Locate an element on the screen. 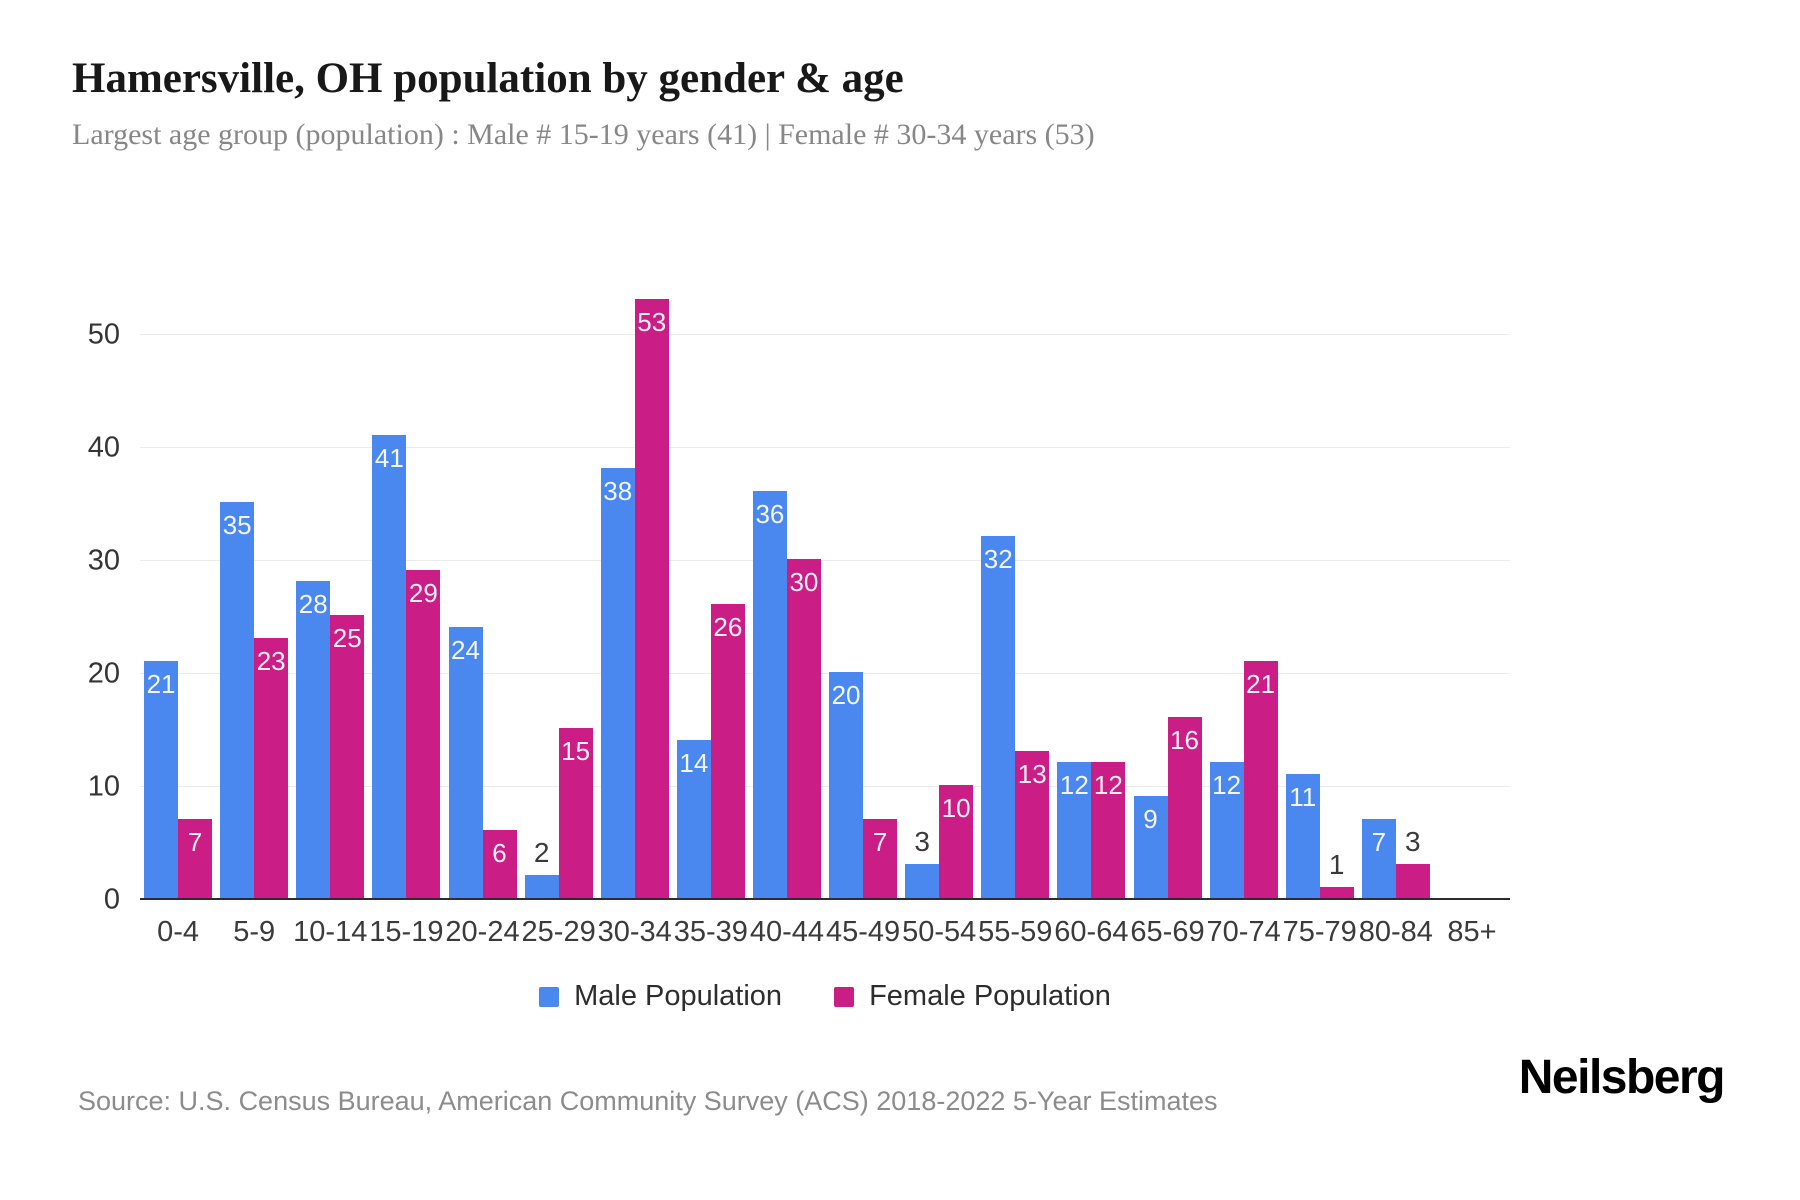  bar-value-label: 38 is located at coordinates (618, 491).